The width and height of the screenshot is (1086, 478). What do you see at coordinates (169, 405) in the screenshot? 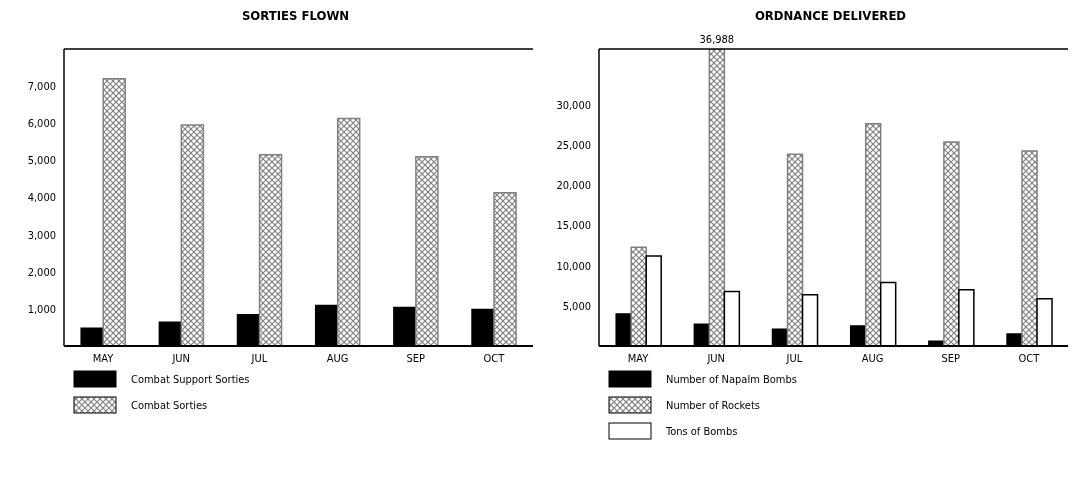
I see `legend-label: Combat Sorties` at bounding box center [169, 405].